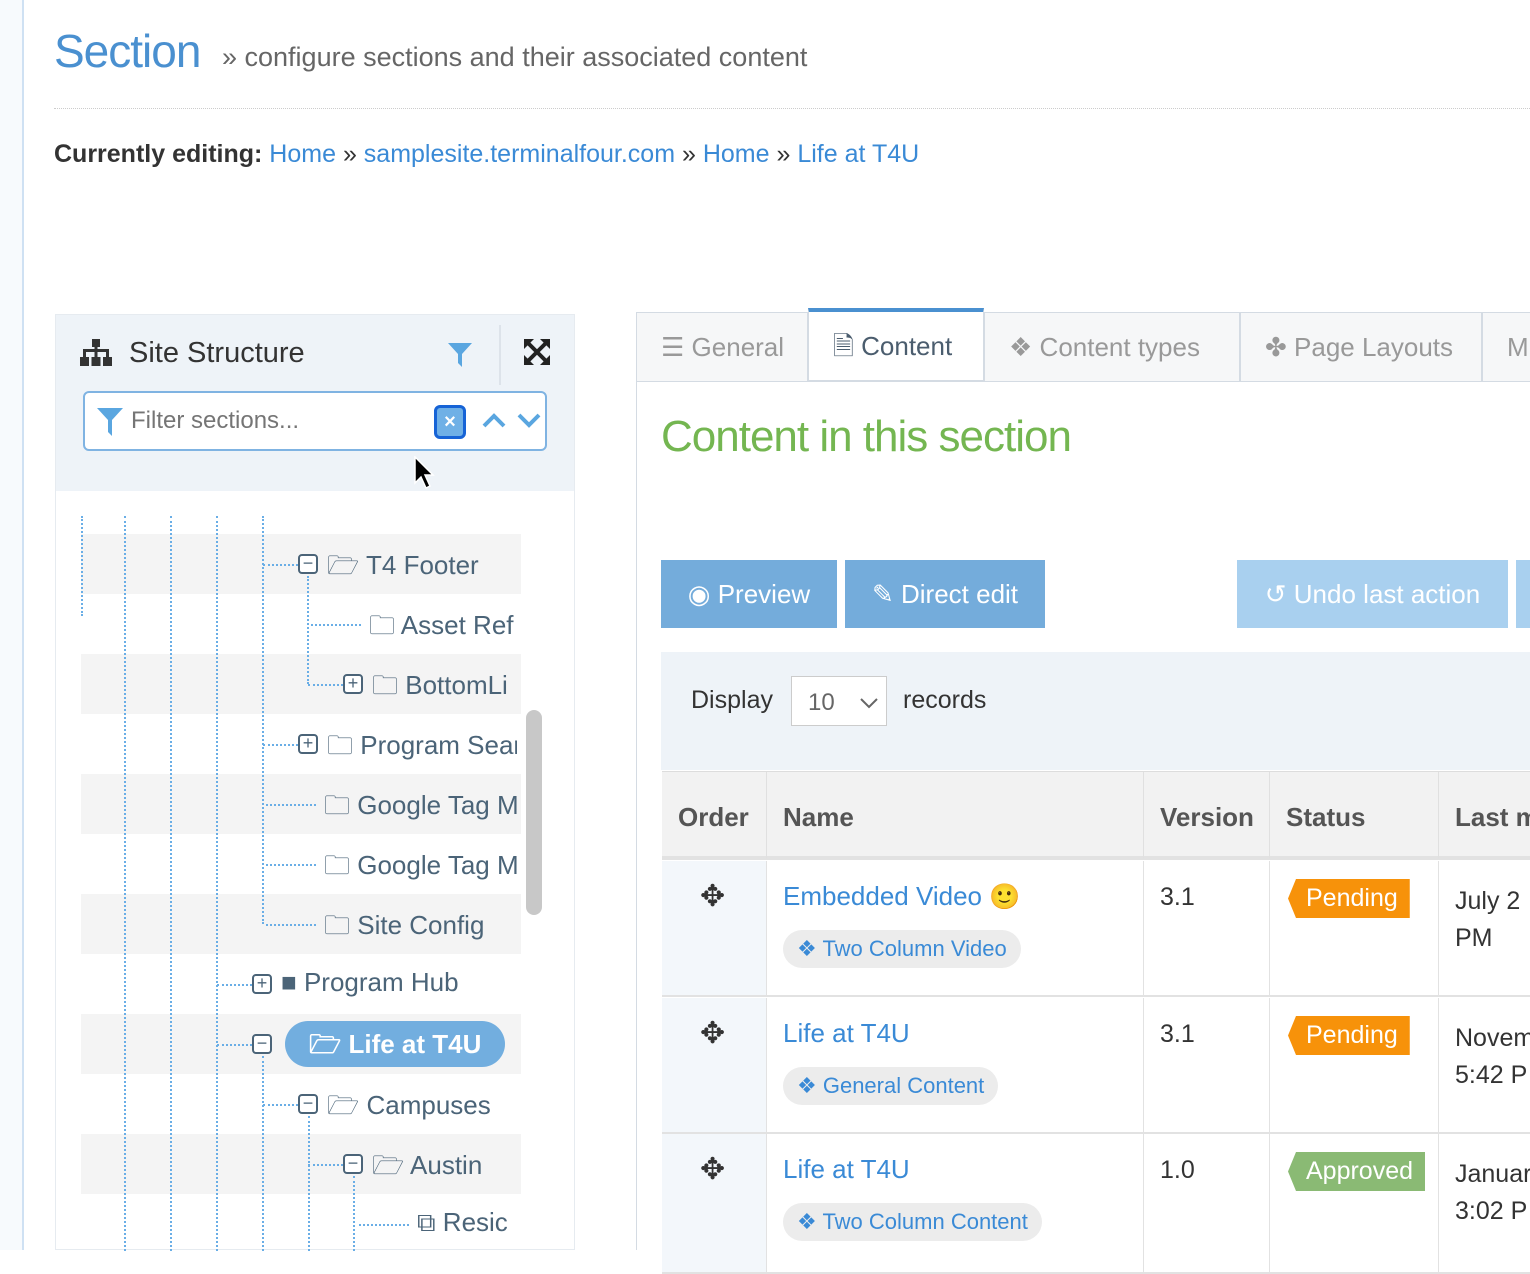 This screenshot has height=1274, width=1530. What do you see at coordinates (1374, 347) in the screenshot?
I see `tab-label: Page Layouts` at bounding box center [1374, 347].